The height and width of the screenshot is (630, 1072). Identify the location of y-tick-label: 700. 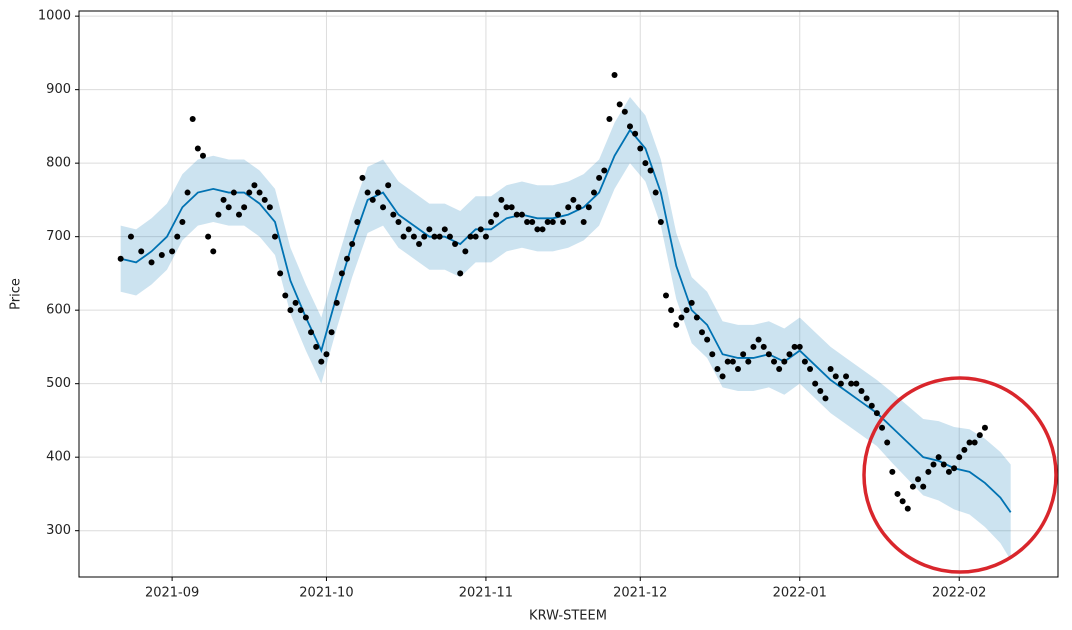
(58, 236).